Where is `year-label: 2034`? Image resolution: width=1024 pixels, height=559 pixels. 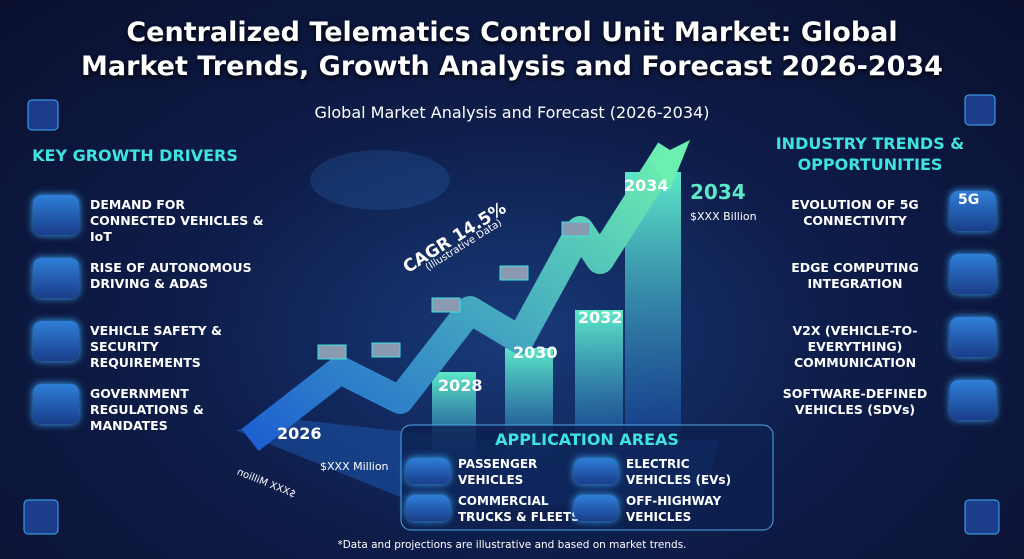 year-label: 2034 is located at coordinates (646, 185).